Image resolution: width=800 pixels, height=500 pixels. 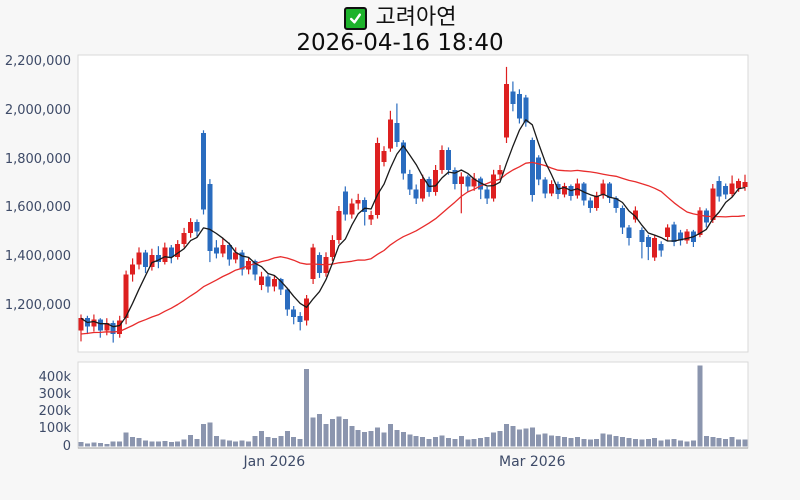 What do you see at coordinates (54, 412) in the screenshot?
I see `volume-axis-label: 200k` at bounding box center [54, 412].